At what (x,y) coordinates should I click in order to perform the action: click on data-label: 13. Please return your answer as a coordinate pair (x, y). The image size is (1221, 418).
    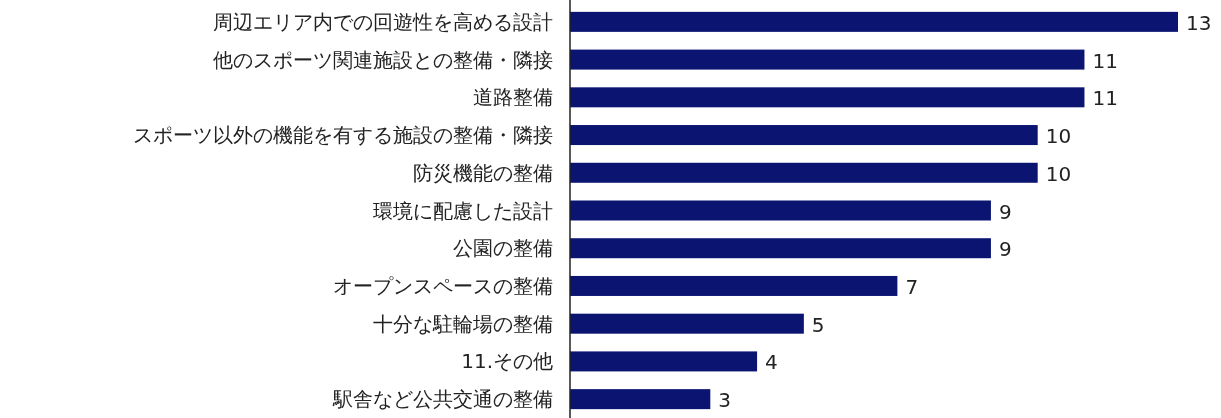
    Looking at the image, I should click on (1199, 22).